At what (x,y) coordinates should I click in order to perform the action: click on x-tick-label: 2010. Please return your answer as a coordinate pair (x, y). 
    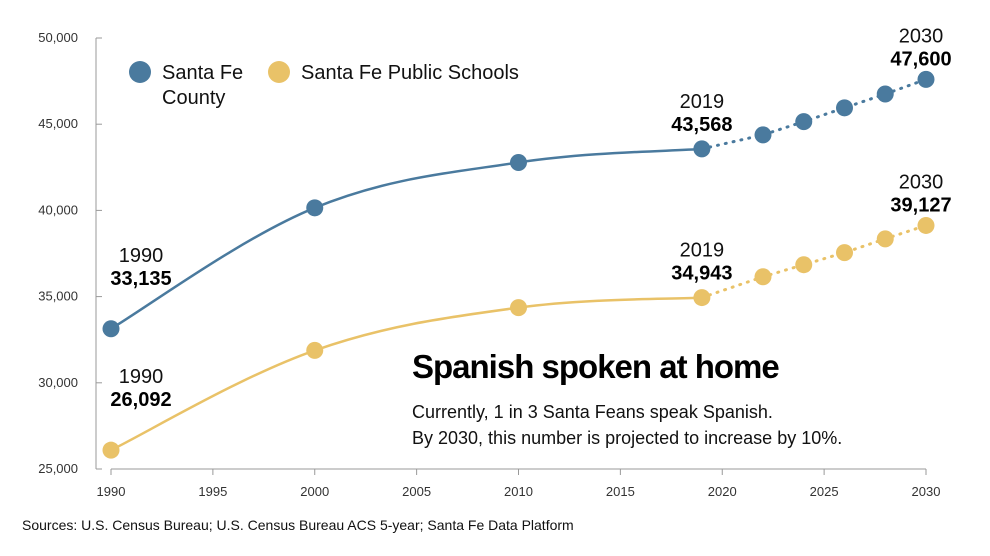
    Looking at the image, I should click on (518, 491).